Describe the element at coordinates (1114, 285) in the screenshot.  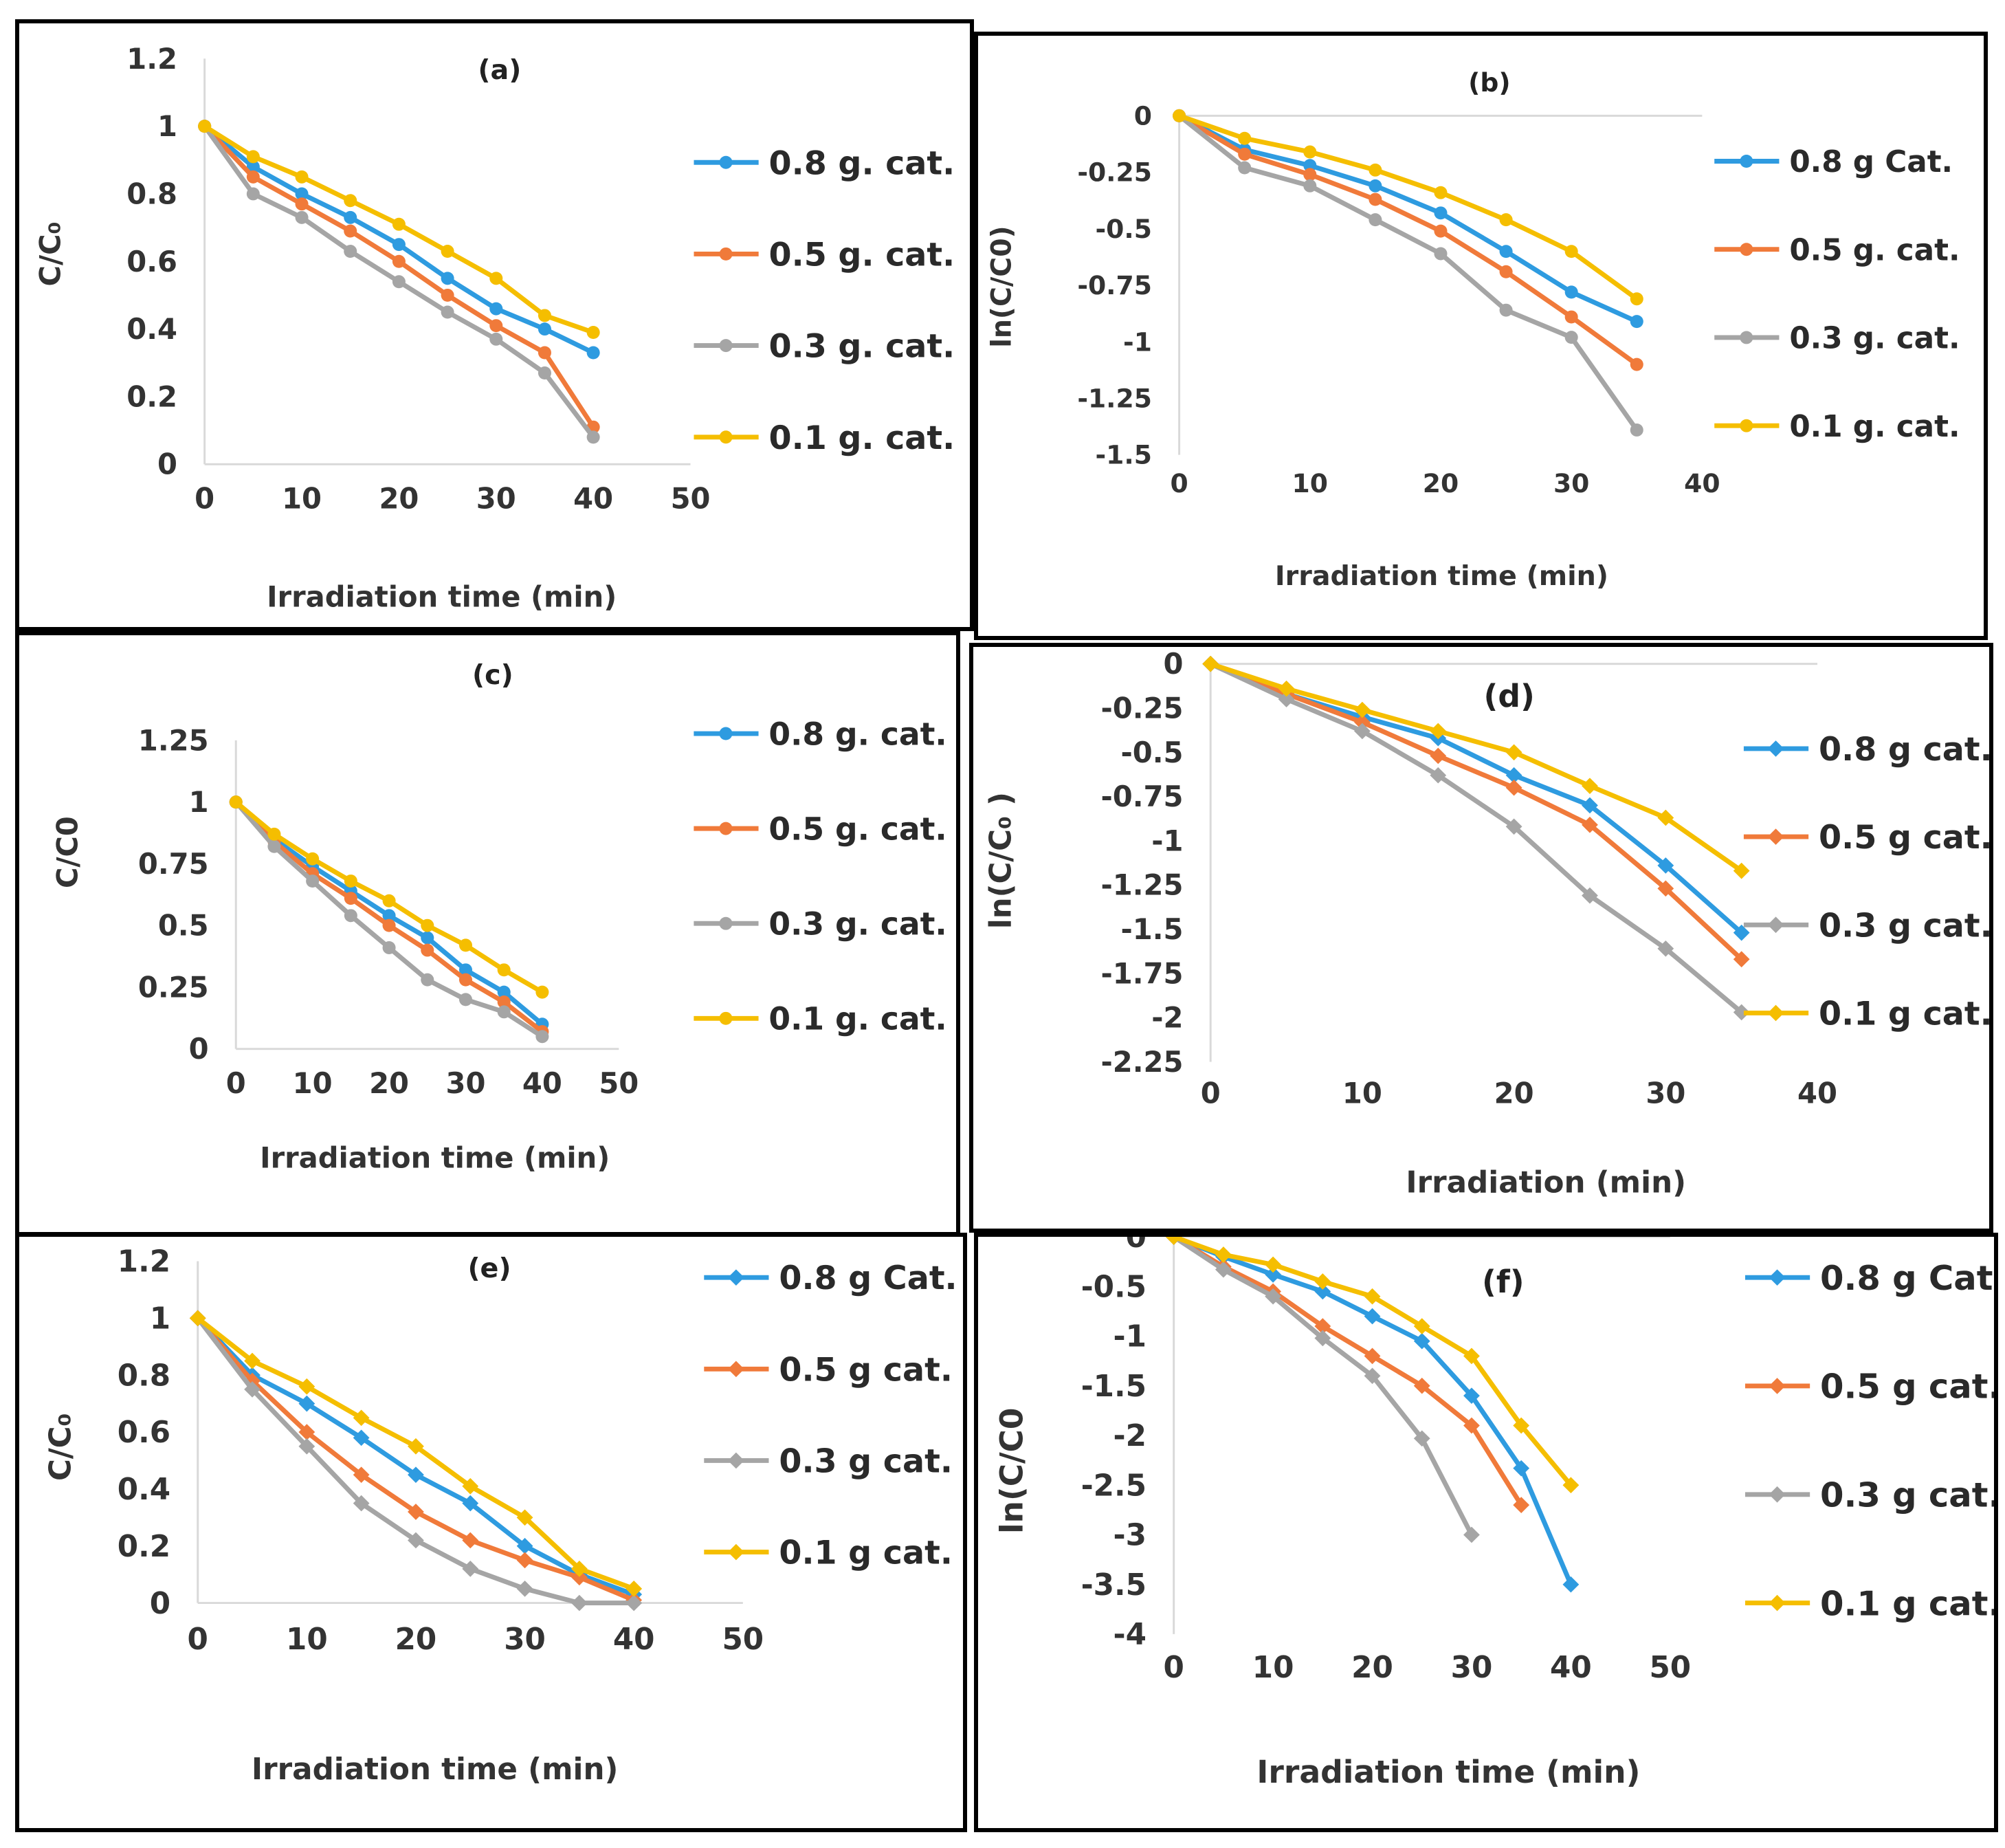
I see `y-tick-label: -0.75` at that location.